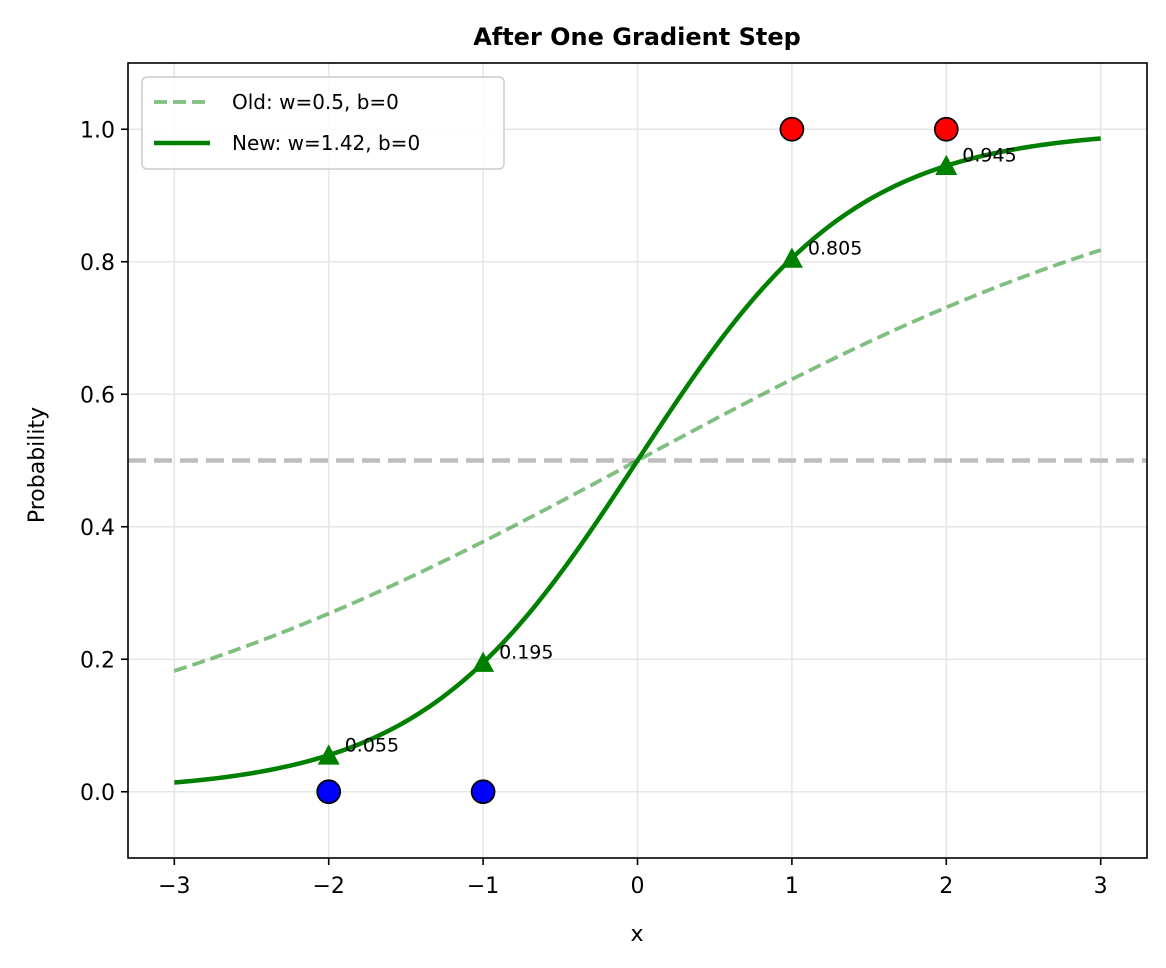 This screenshot has width=1166, height=968. Describe the element at coordinates (1101, 886) in the screenshot. I see `x-tick-label: 3` at that location.